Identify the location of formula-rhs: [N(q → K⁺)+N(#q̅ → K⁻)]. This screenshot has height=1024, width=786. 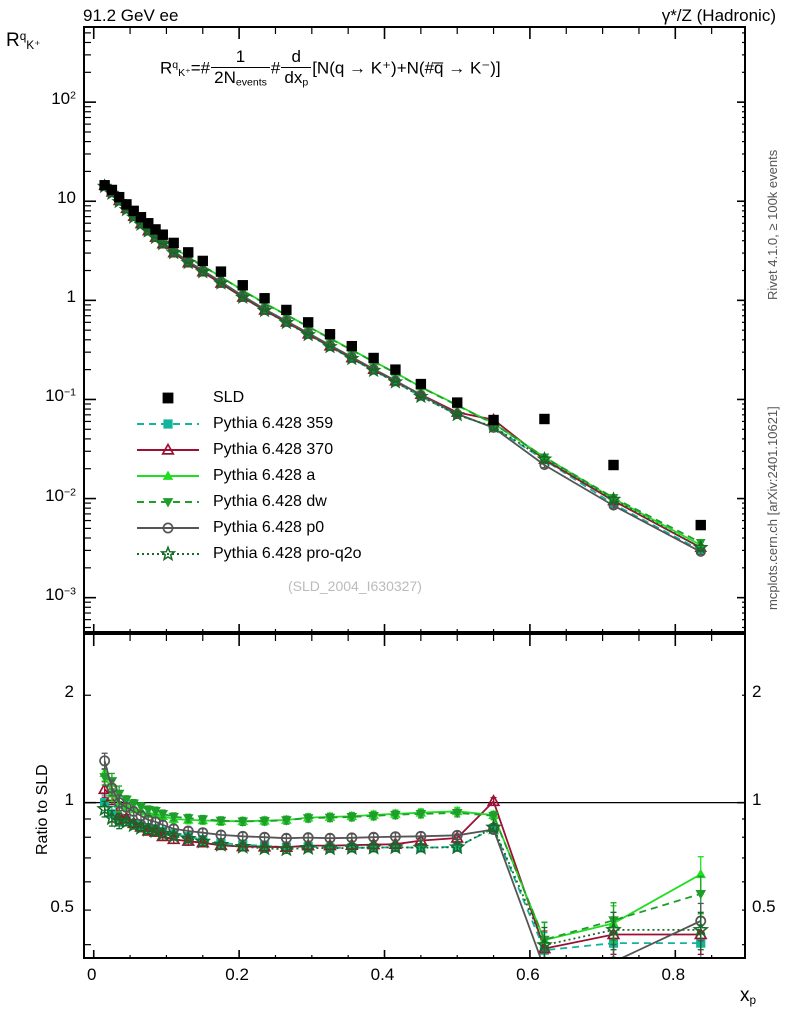
(406, 68).